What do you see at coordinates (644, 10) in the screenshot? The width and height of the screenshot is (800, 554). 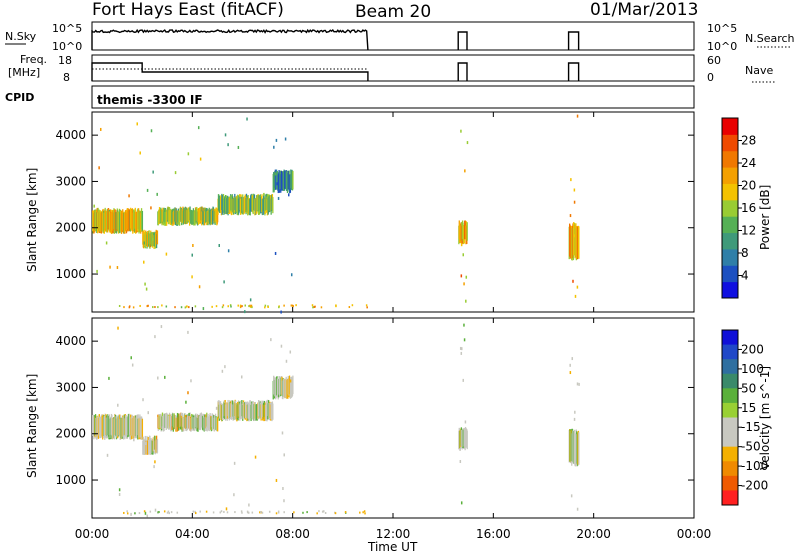 I see `date-label: 01/Mar/2013` at bounding box center [644, 10].